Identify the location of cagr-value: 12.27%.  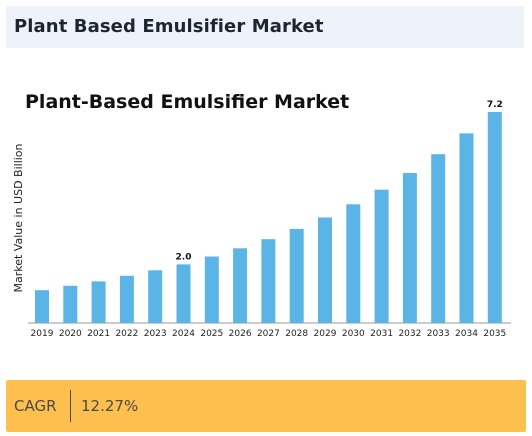
(110, 406).